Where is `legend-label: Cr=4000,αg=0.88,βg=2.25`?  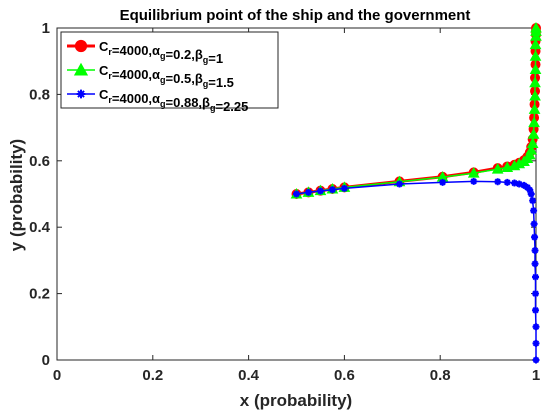
legend-label: Cr=4000,αg=0.88,βg=2.25 is located at coordinates (173, 100).